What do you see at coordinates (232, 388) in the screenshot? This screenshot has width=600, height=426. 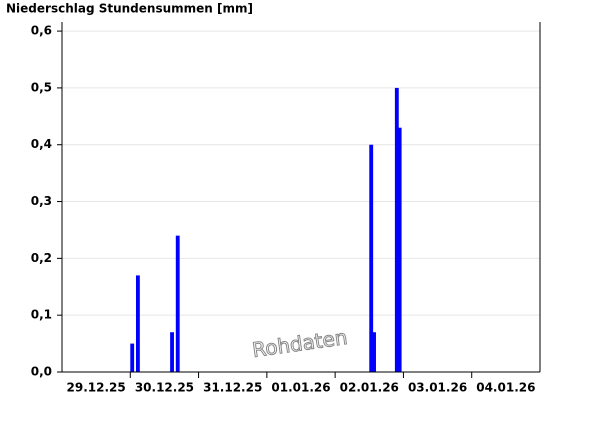 I see `x-tick-label: 31.12.25` at bounding box center [232, 388].